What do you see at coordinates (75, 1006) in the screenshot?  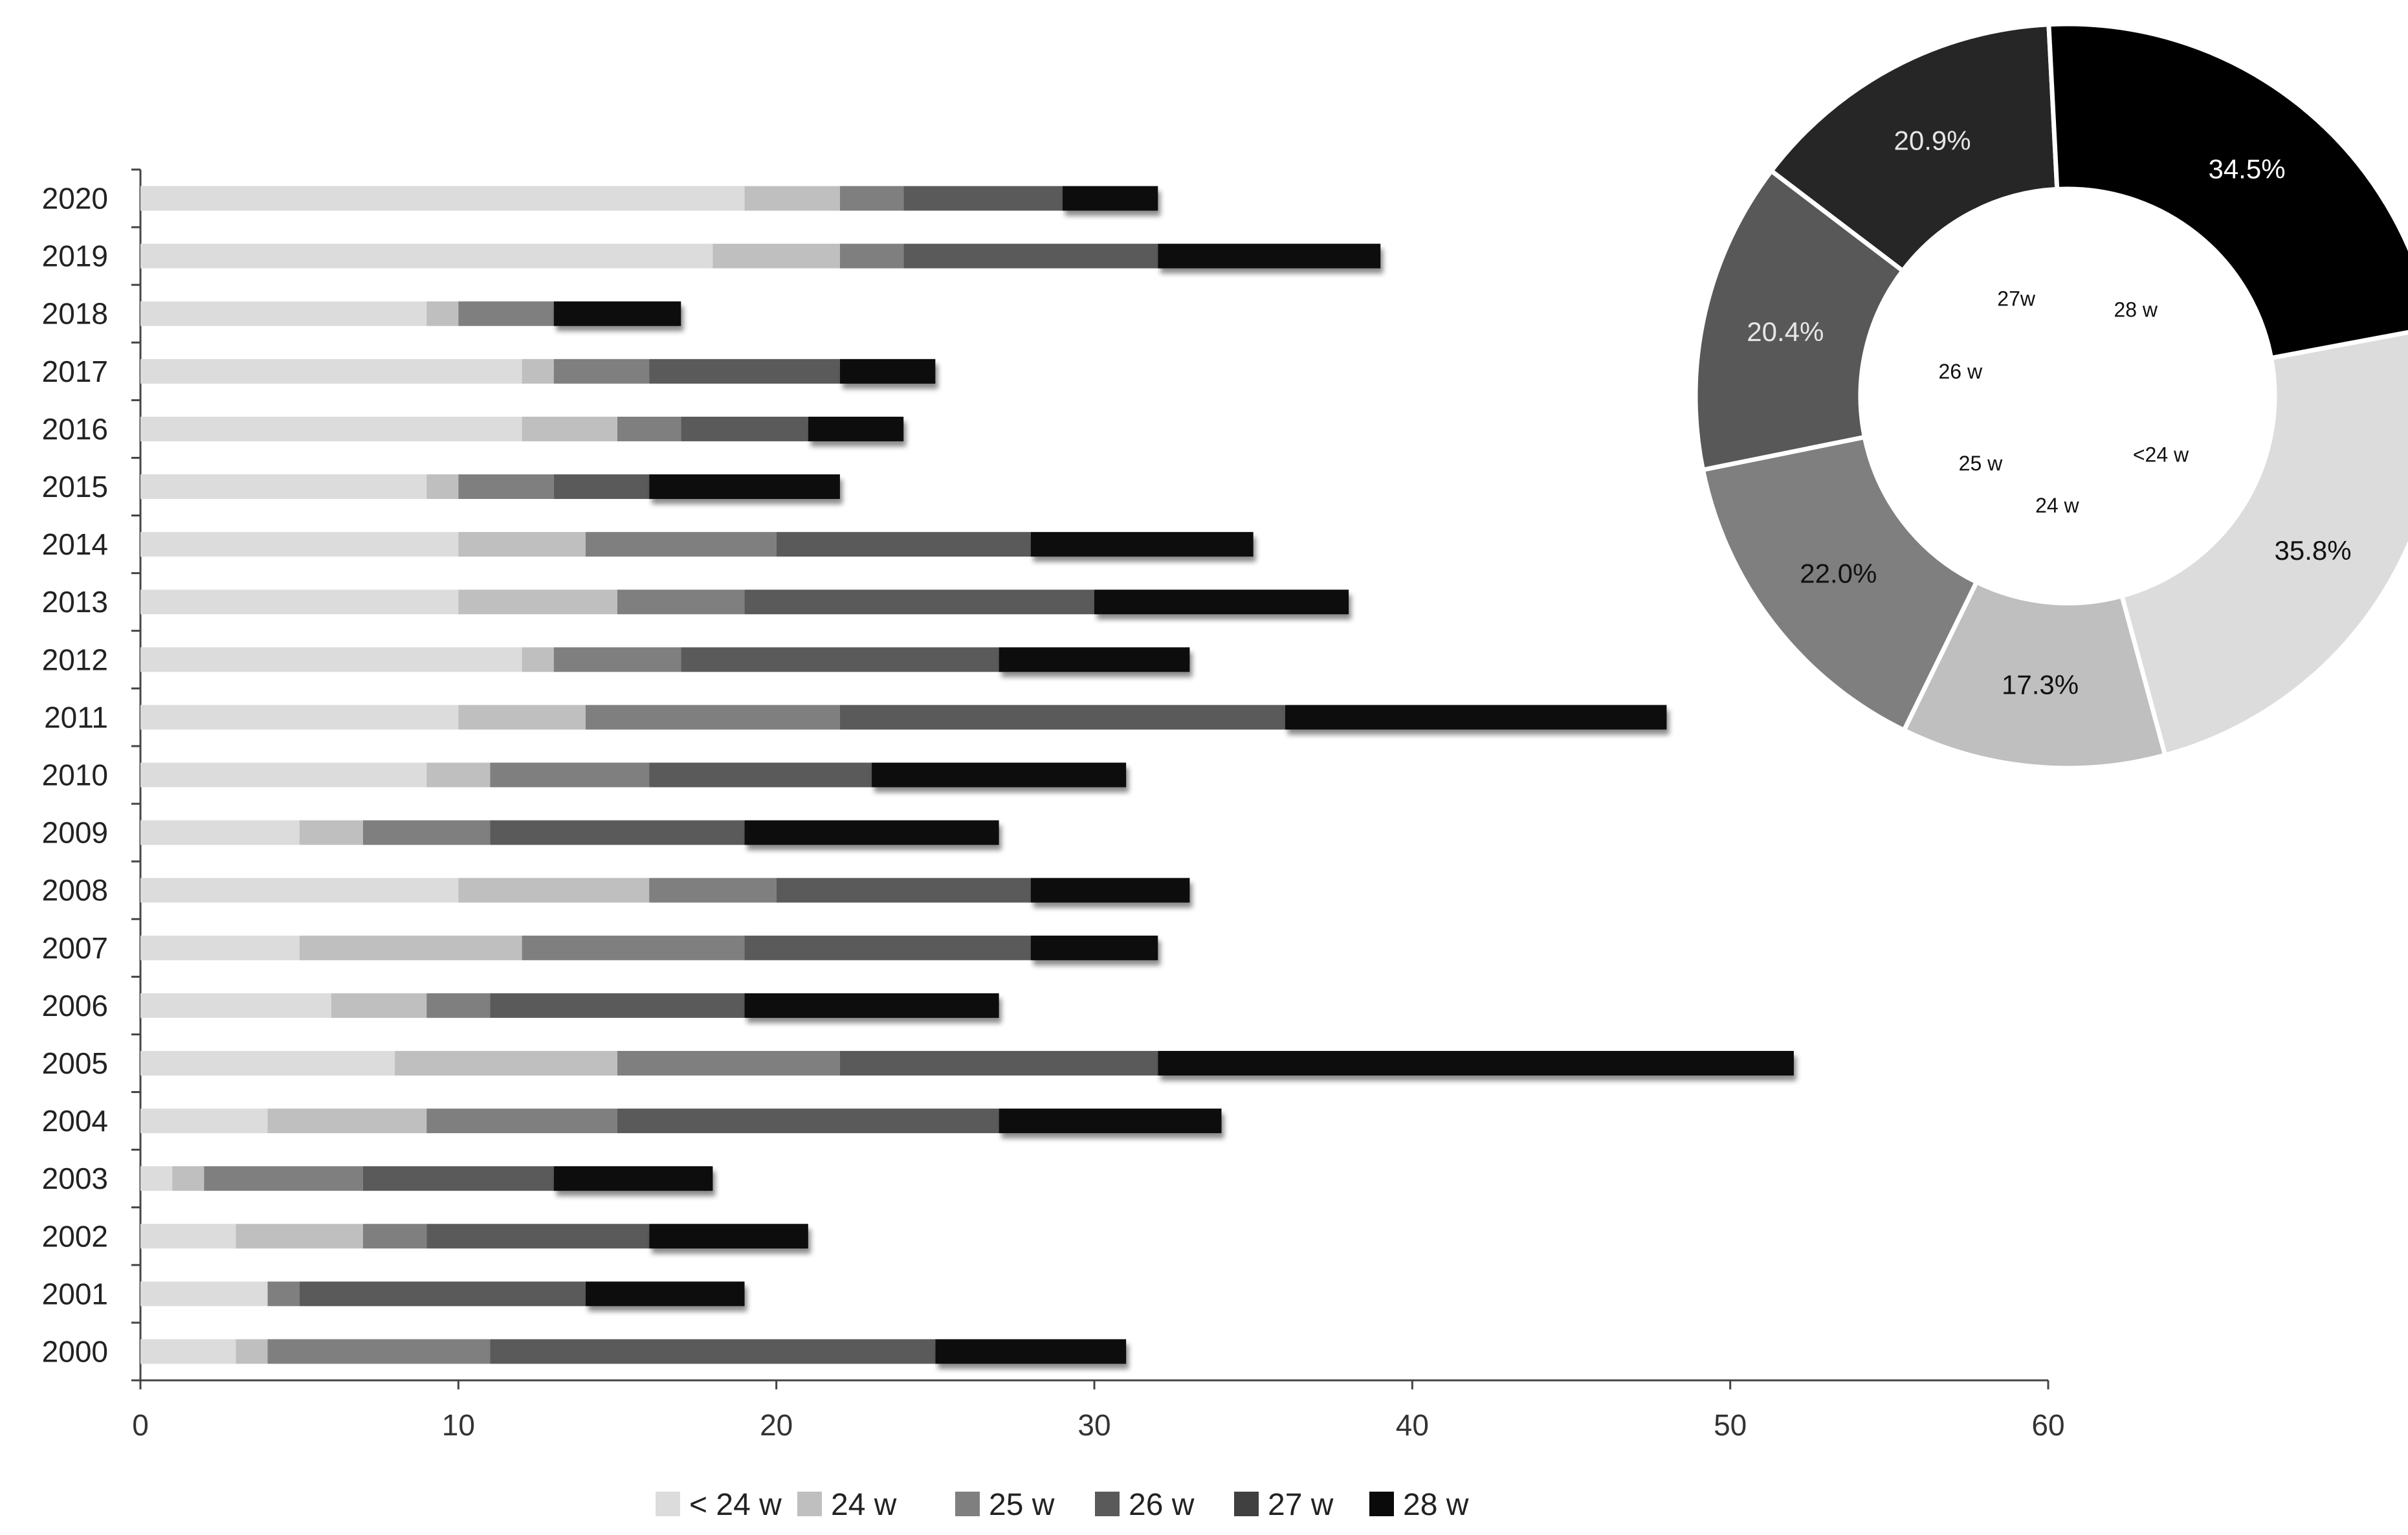 I see `y-tick-label: 2006` at bounding box center [75, 1006].